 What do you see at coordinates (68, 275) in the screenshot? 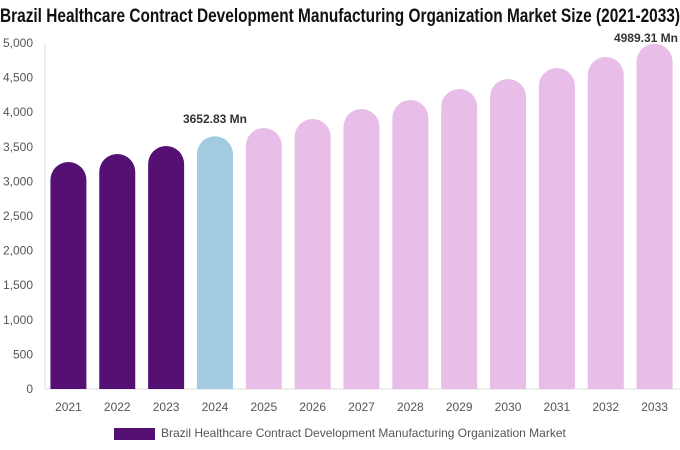
I see `bar-2021` at bounding box center [68, 275].